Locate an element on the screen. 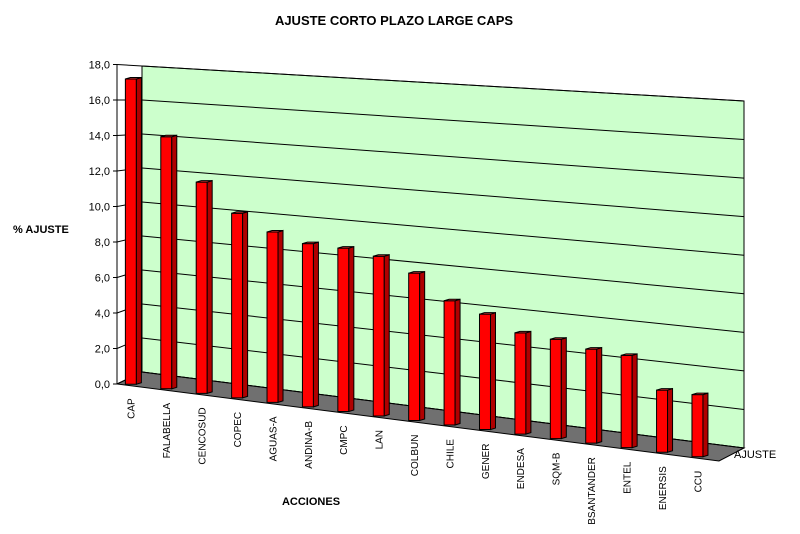 Image resolution: width=800 pixels, height=534 pixels. y-tick-label: 18,0 is located at coordinates (99, 66).